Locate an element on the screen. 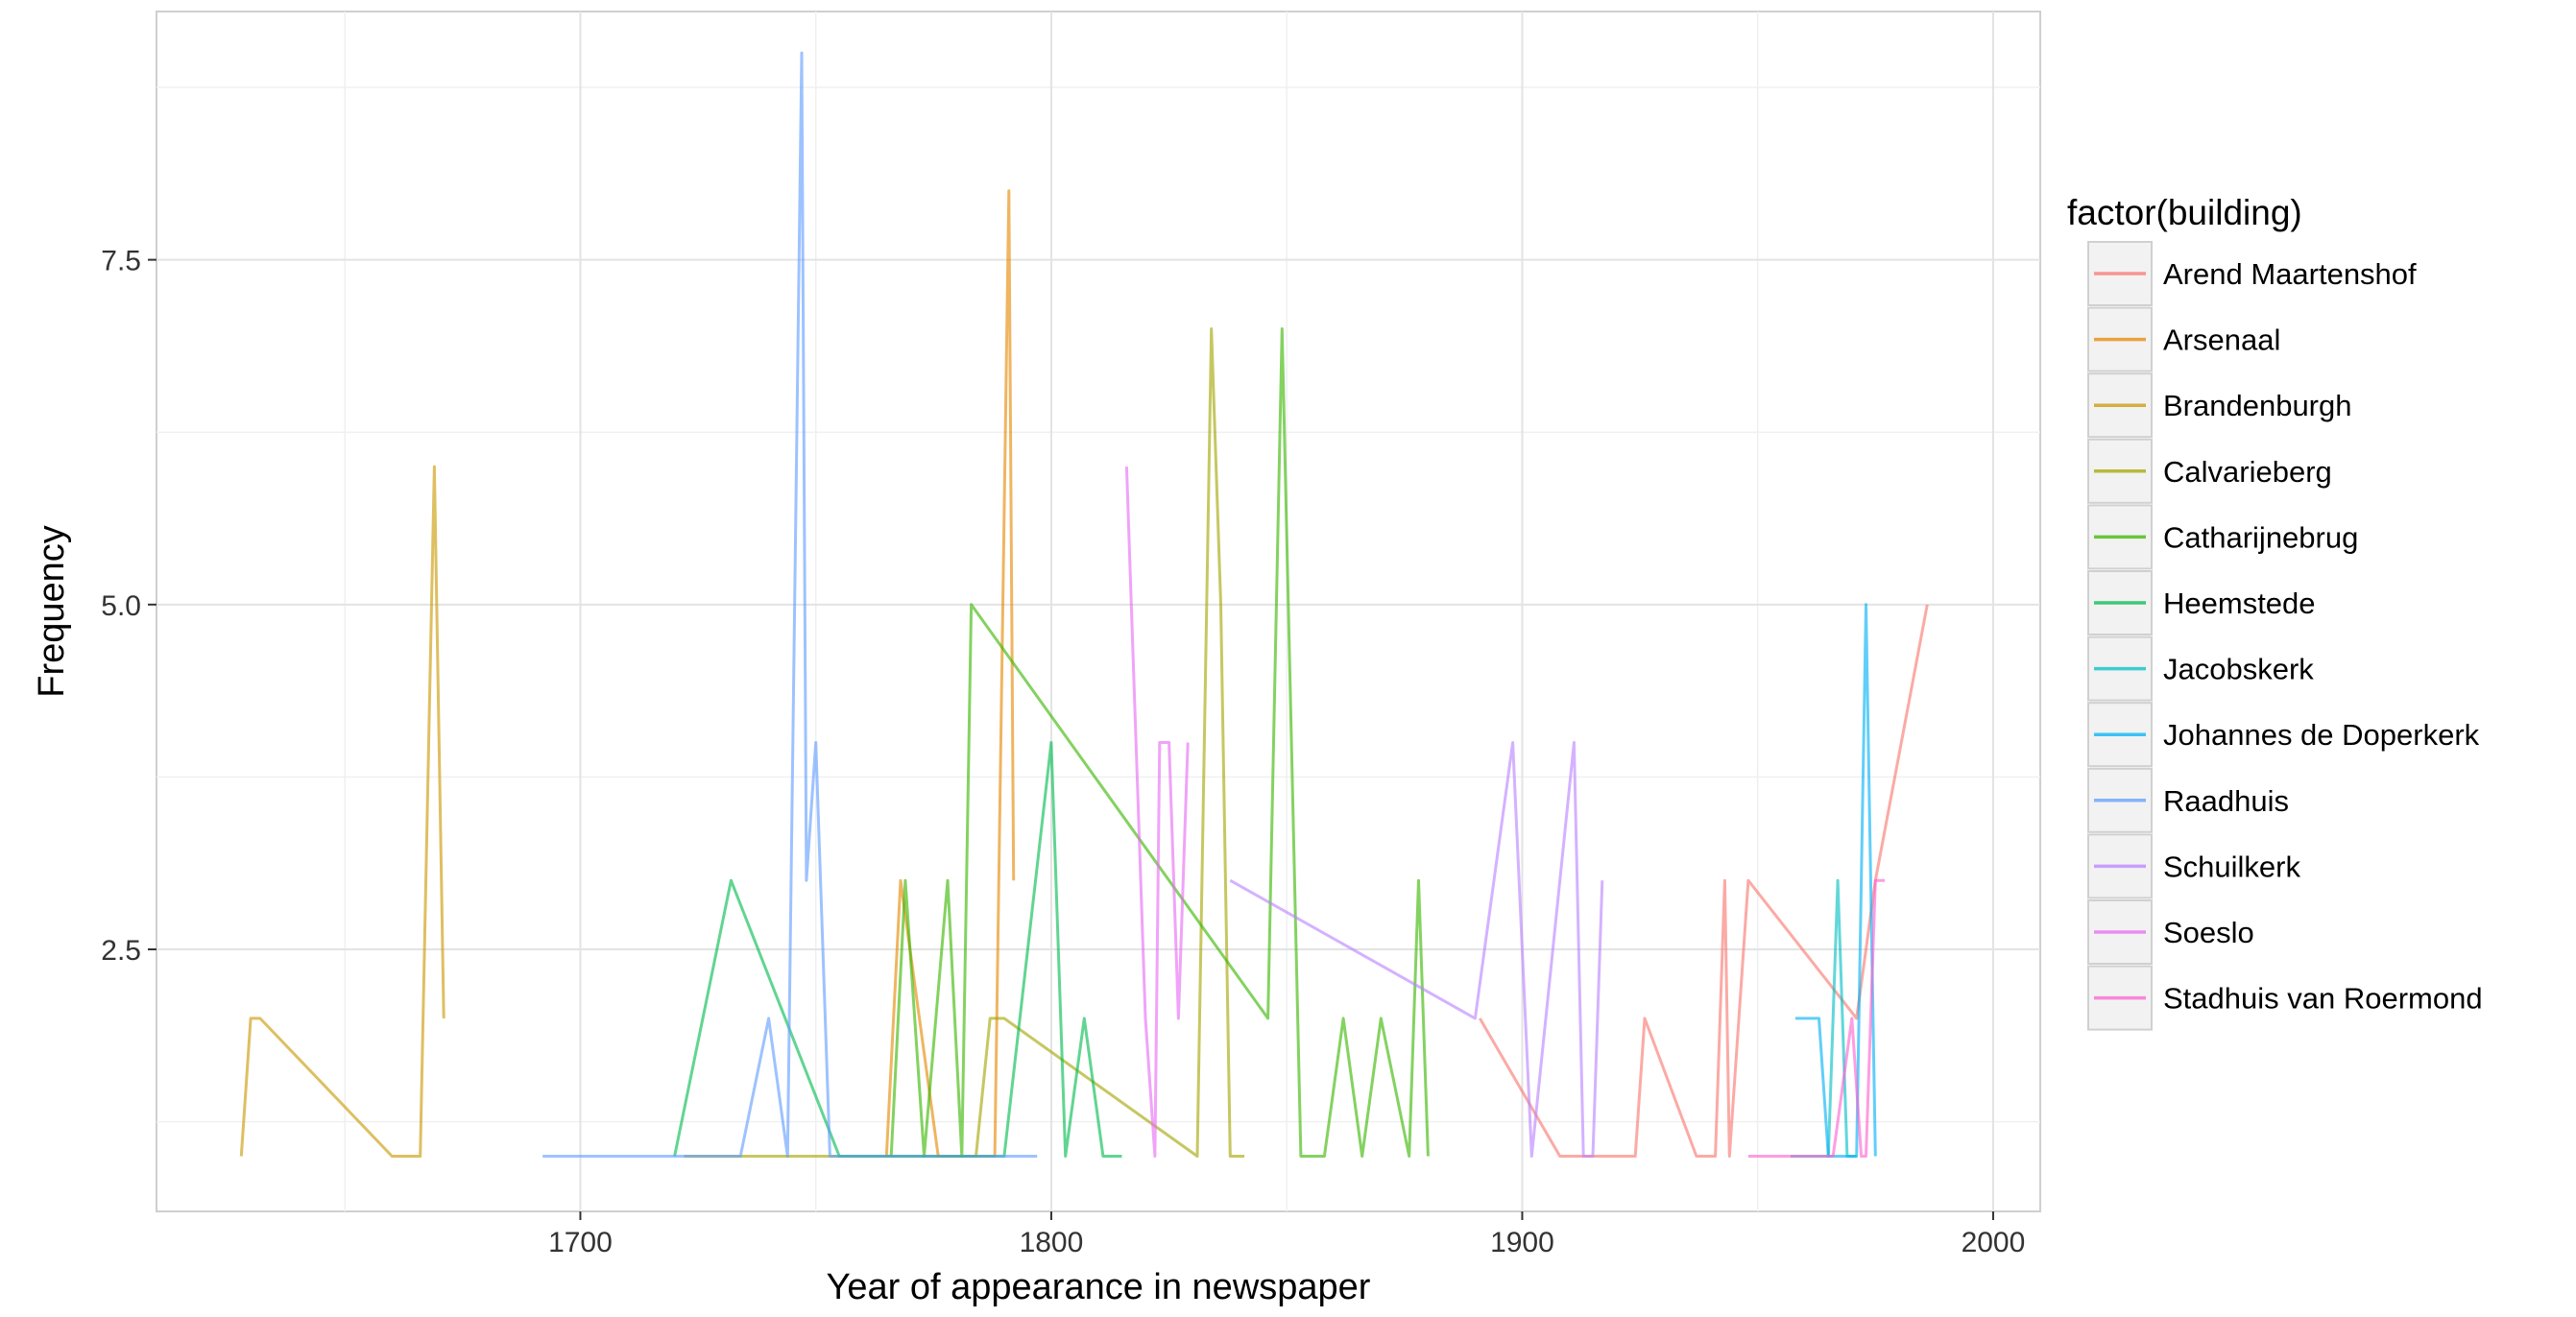 This screenshot has height=1317, width=2576. y-axis-title: Frequency is located at coordinates (52, 611).